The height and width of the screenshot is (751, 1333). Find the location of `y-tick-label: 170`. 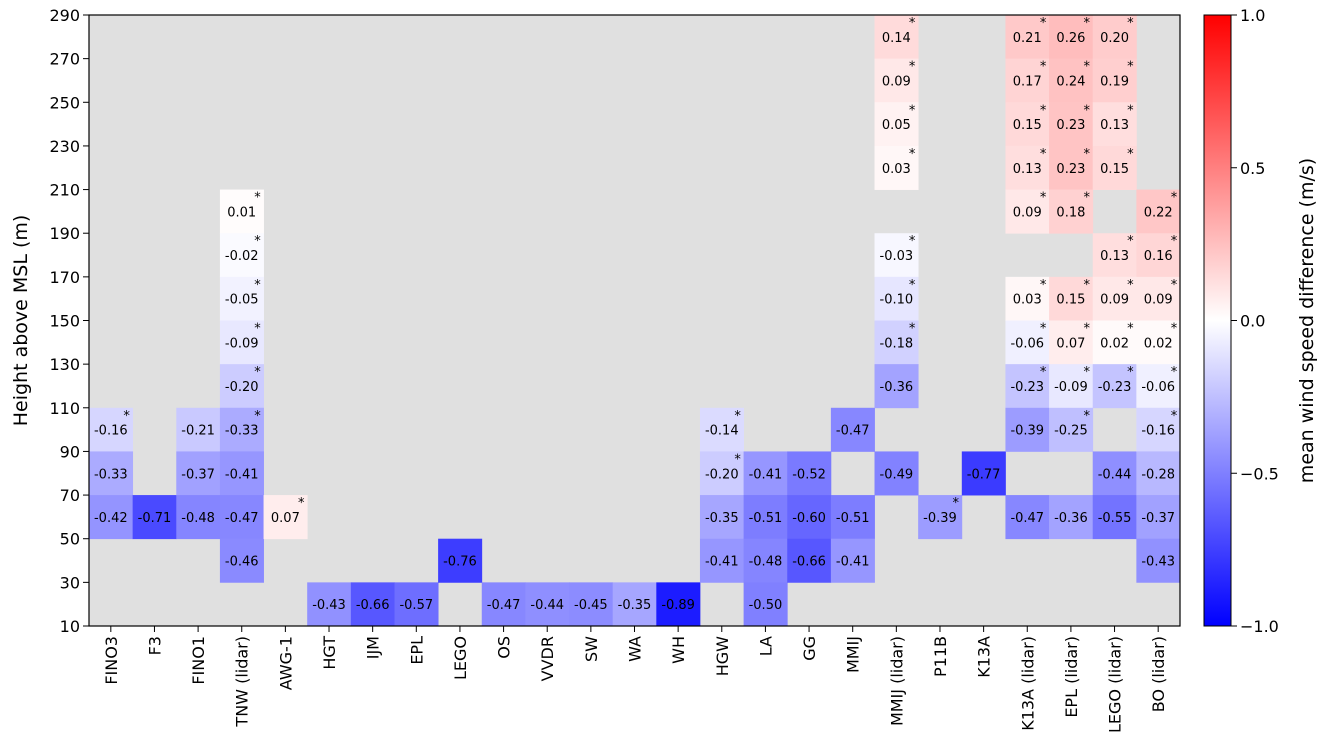

y-tick-label: 170 is located at coordinates (64, 277).